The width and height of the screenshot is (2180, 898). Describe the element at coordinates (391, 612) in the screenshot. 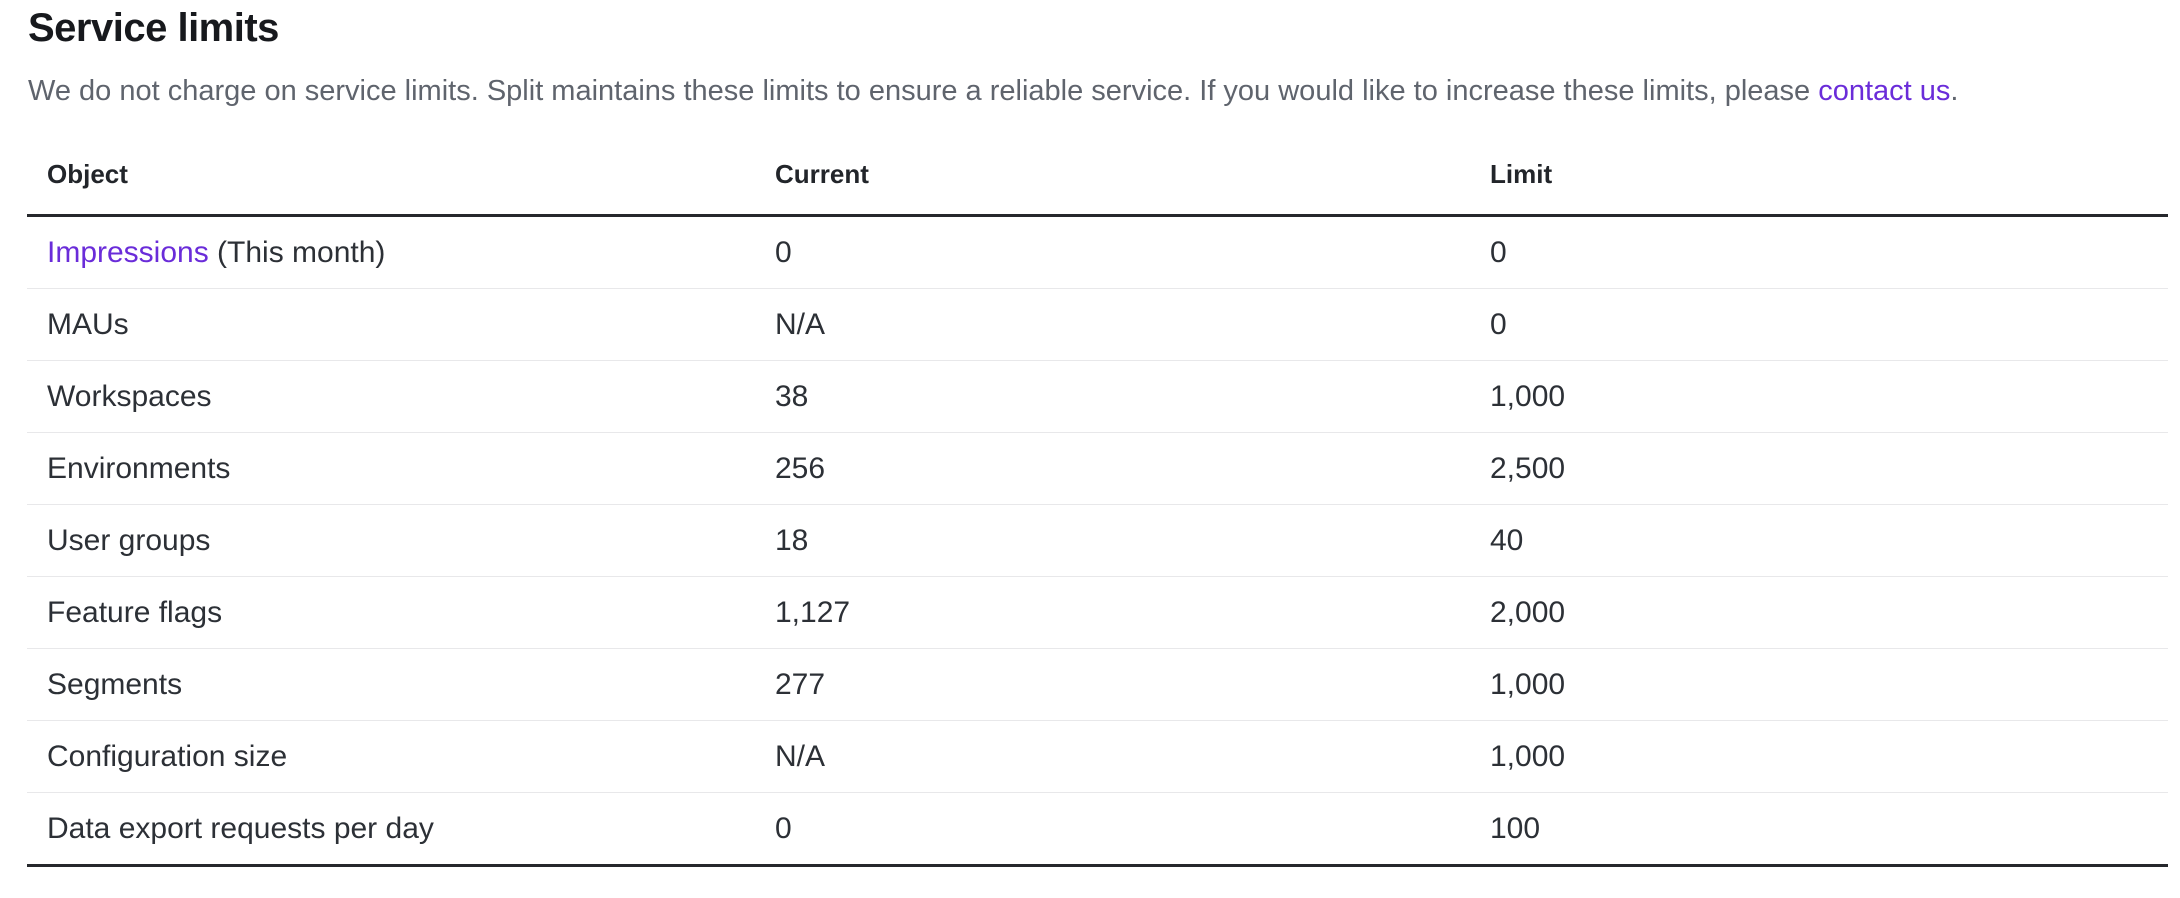

I see `object-cell: Feature flags` at that location.